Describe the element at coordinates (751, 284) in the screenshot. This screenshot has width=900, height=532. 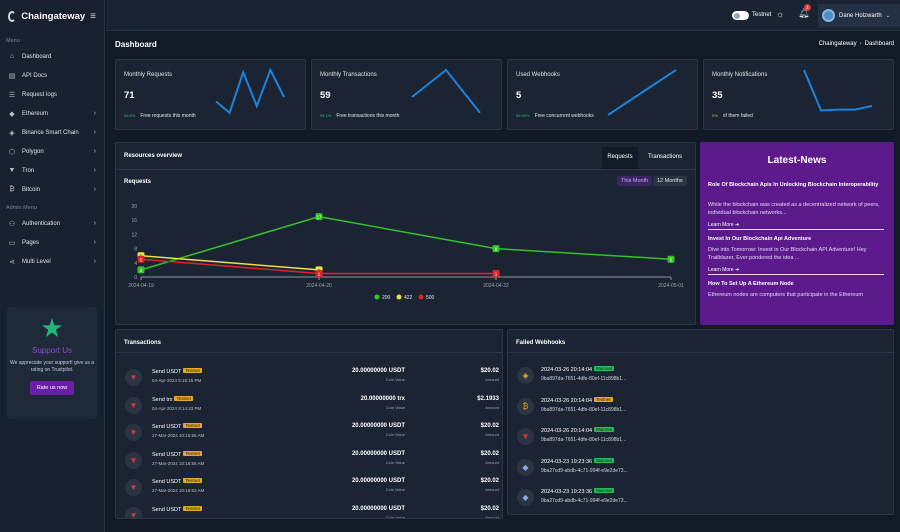
I see `news-item-title: How To Set Up A Ethereum Node` at that location.